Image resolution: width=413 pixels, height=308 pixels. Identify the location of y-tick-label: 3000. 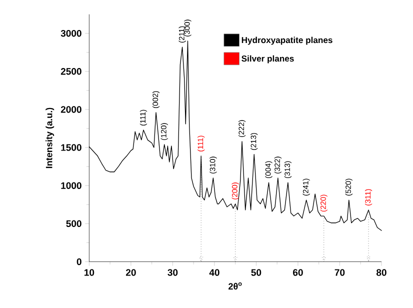
(71, 33).